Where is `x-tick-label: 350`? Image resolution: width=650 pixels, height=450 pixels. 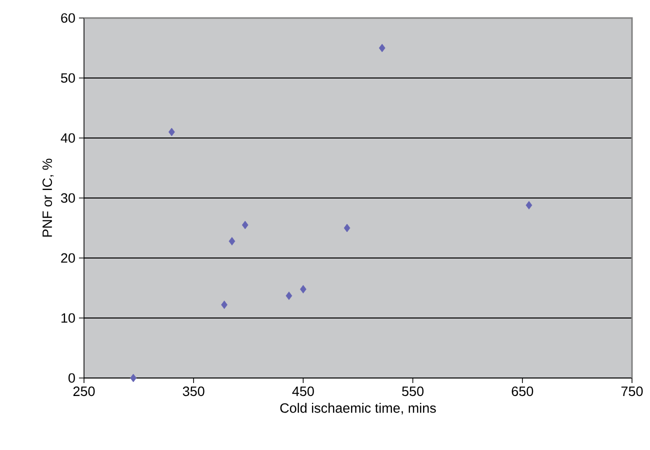 x-tick-label: 350 is located at coordinates (193, 391).